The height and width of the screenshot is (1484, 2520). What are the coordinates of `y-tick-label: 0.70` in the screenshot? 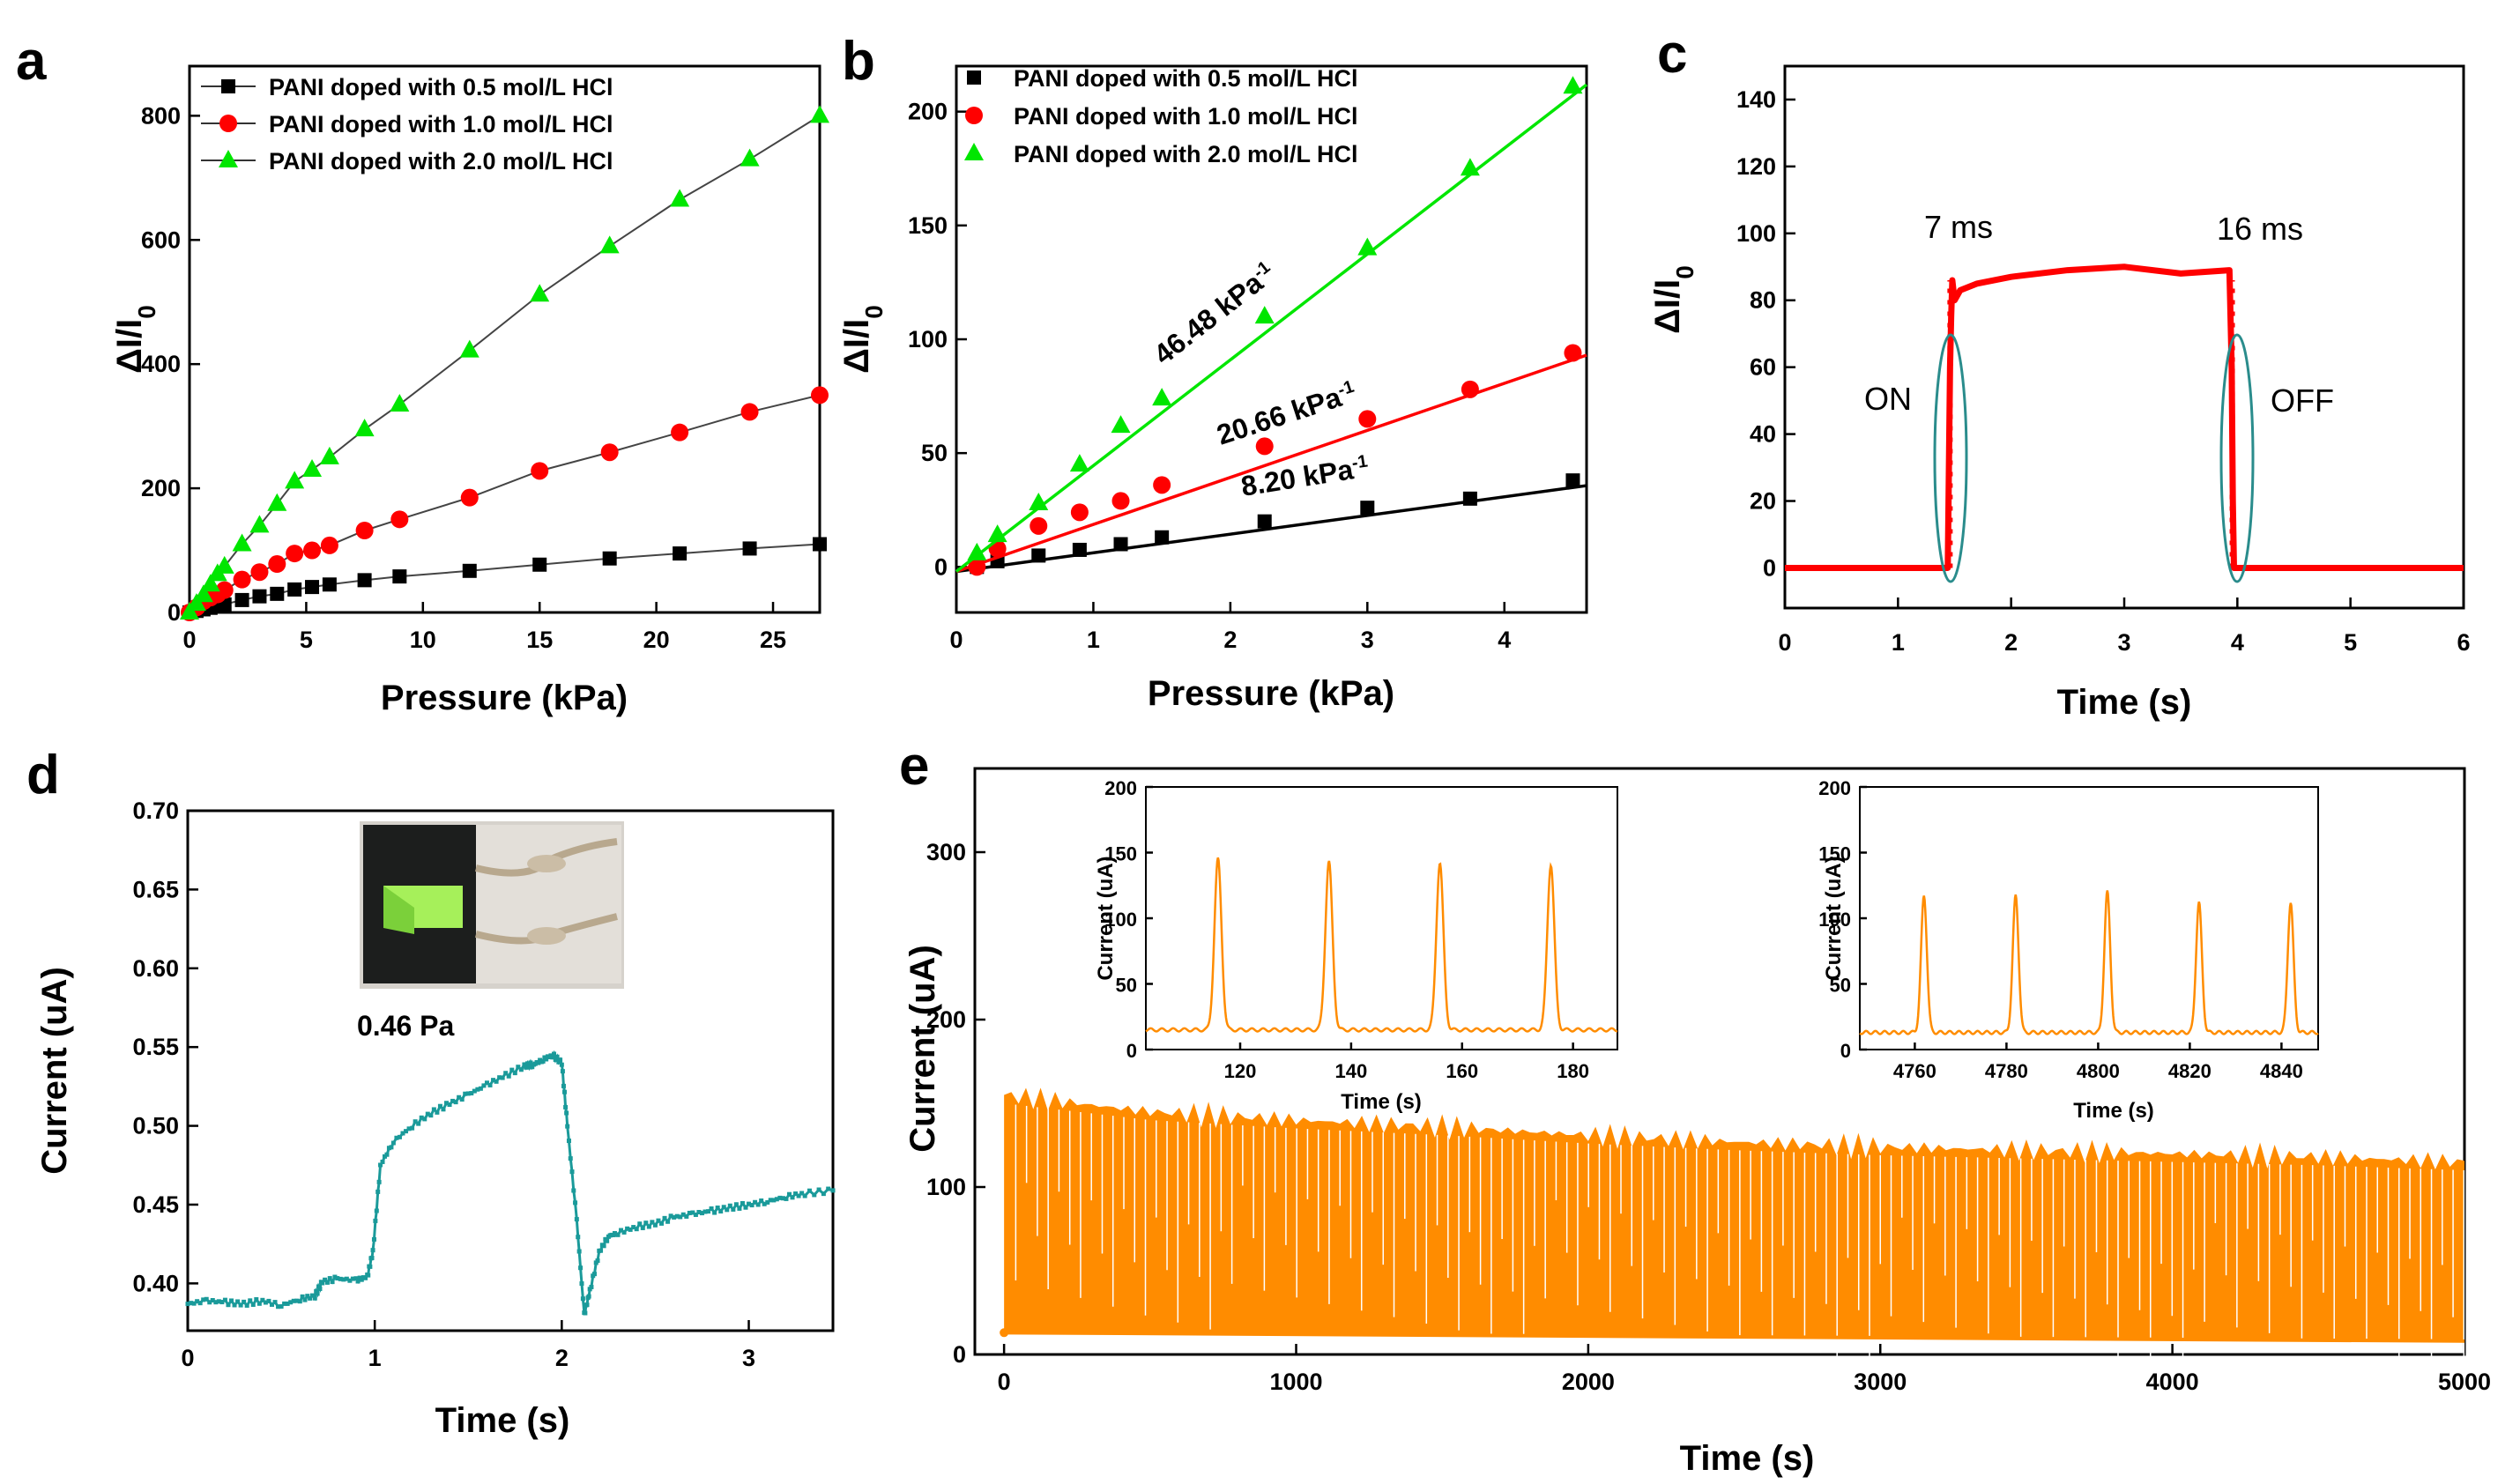 It's located at (155, 811).